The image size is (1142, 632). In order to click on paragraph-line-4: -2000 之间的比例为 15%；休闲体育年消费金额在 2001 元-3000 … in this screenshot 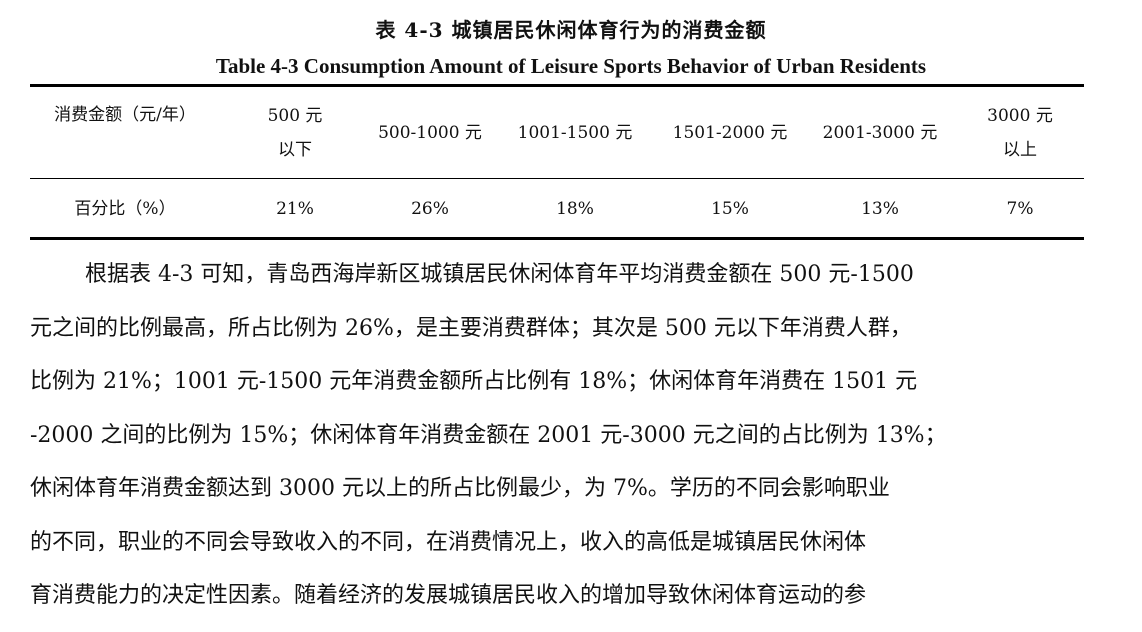, I will do `click(488, 435)`.